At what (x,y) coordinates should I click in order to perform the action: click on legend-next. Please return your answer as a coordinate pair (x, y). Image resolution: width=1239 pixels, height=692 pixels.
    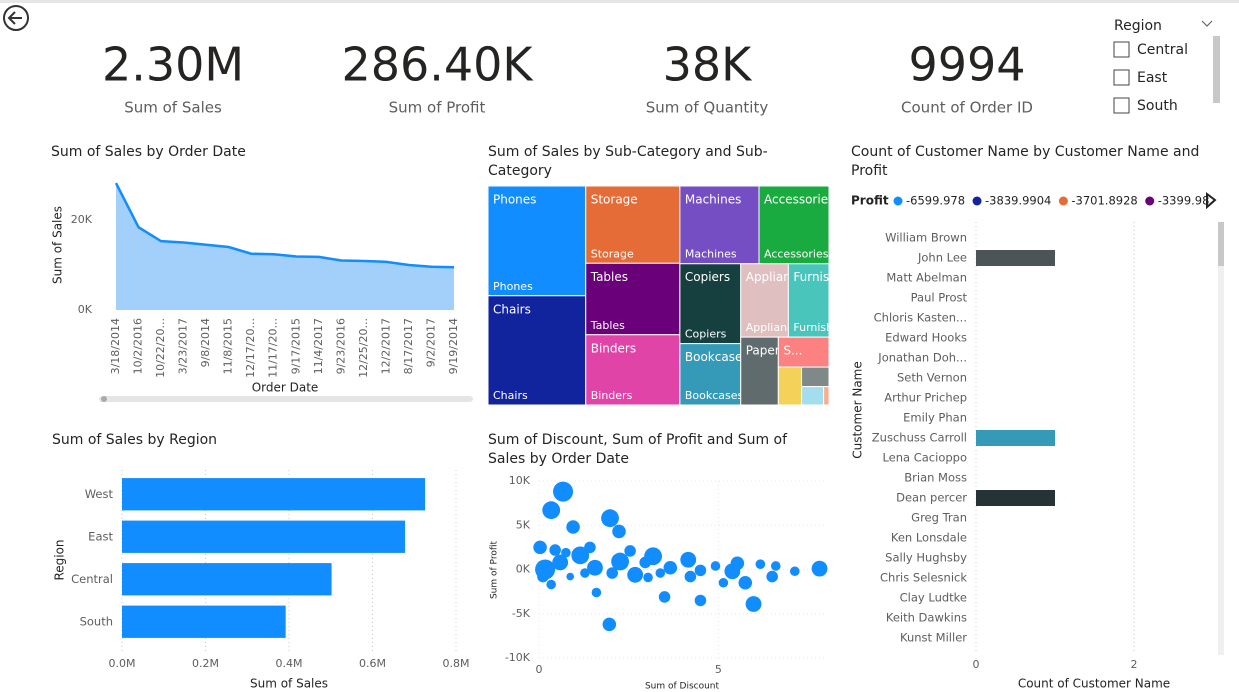
    Looking at the image, I should click on (1211, 201).